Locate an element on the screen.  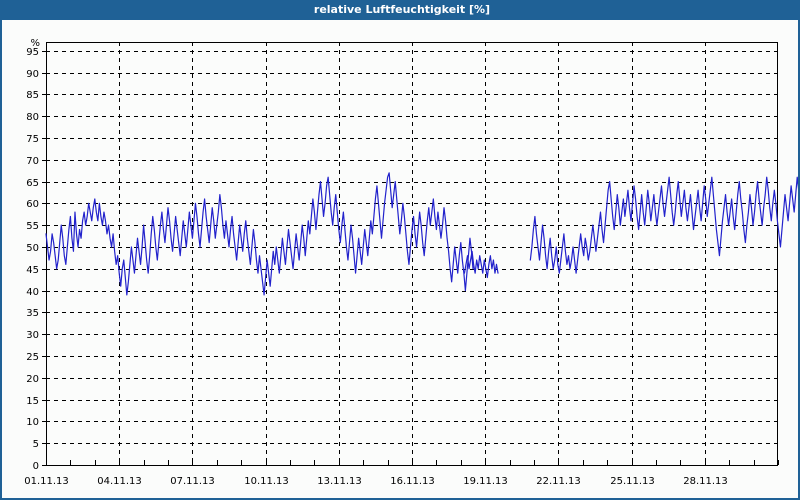
y-tick-label: 25 is located at coordinates (32, 357).